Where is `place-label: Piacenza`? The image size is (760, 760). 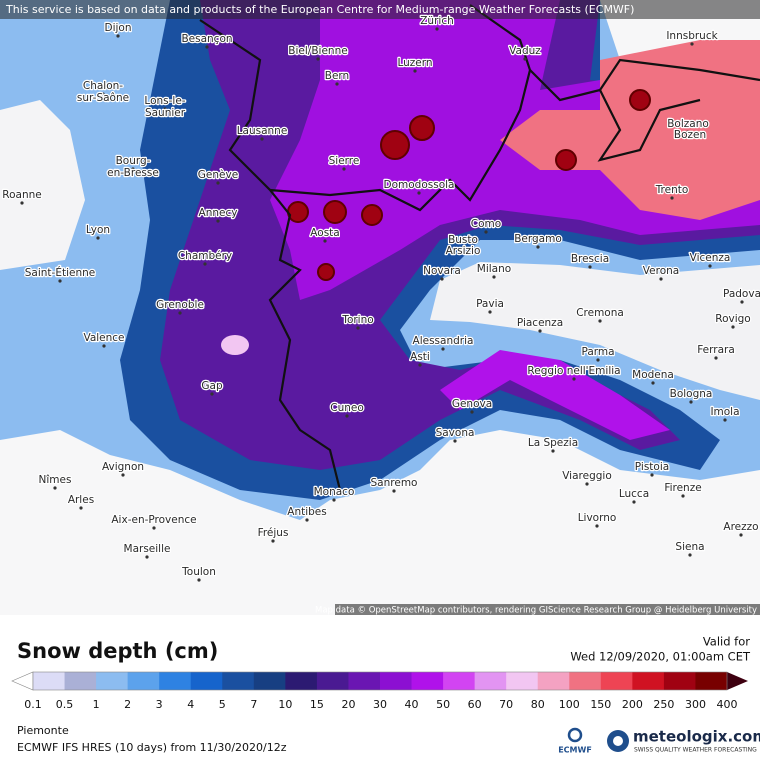
place-label: Piacenza is located at coordinates (540, 323).